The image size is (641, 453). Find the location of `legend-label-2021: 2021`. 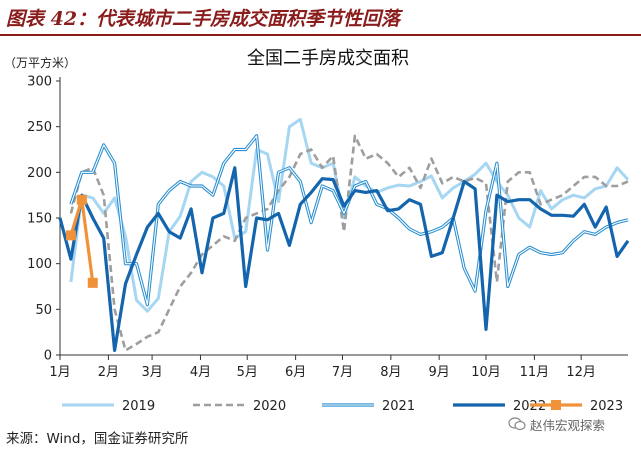

legend-label-2021: 2021 is located at coordinates (398, 406).